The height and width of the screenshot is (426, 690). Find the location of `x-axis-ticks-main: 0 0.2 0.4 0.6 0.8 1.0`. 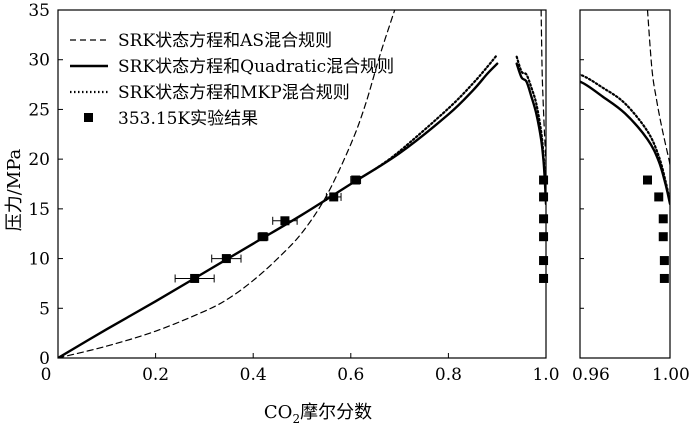

x-axis-ticks-main: 0 0.2 0.4 0.6 0.8 1.0 is located at coordinates (300, 369).